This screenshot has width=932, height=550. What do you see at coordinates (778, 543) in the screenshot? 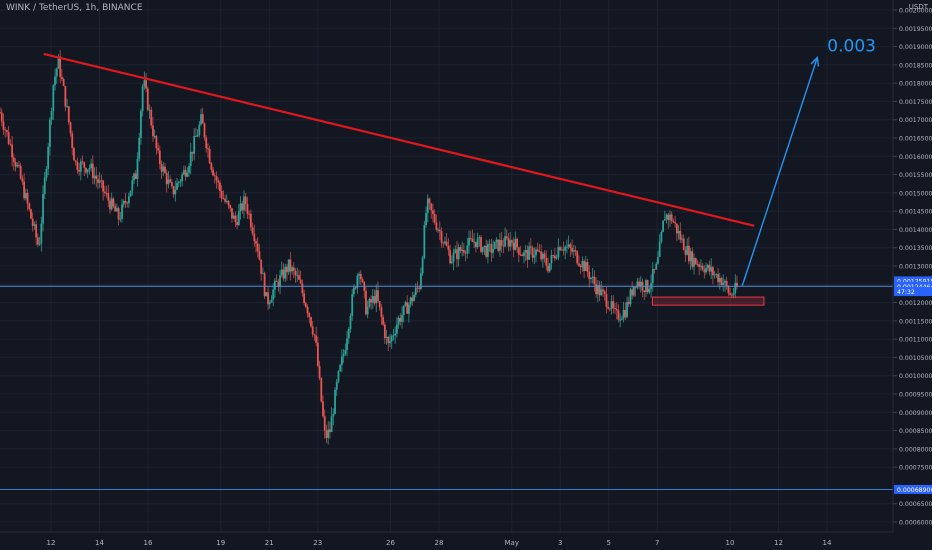
I see `x-tick-label: 12` at bounding box center [778, 543].